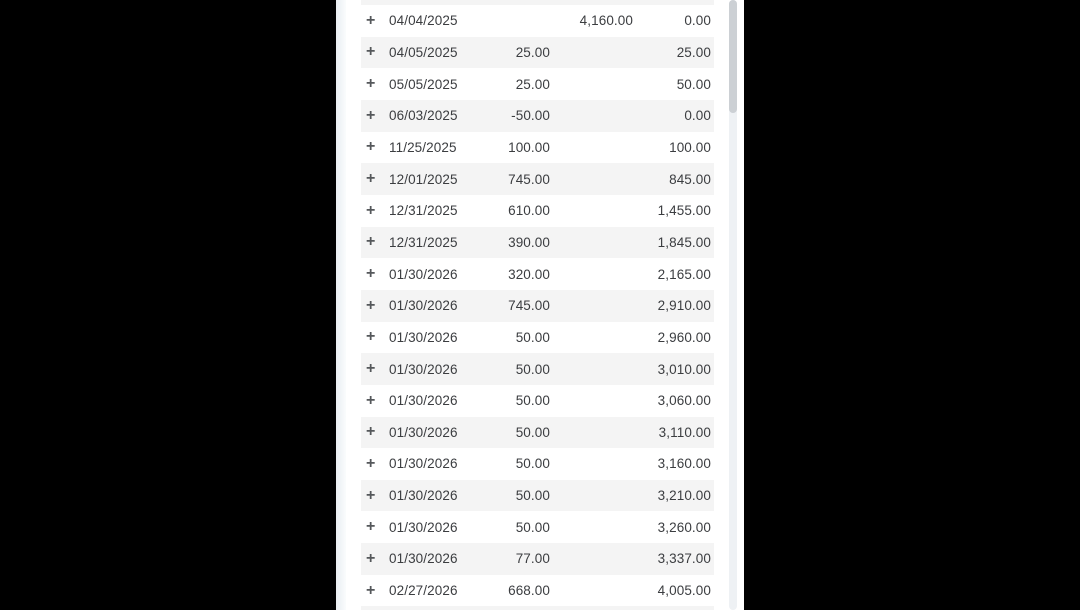 The width and height of the screenshot is (1080, 610). Describe the element at coordinates (529, 211) in the screenshot. I see `transaction-amount: 610.00` at that location.